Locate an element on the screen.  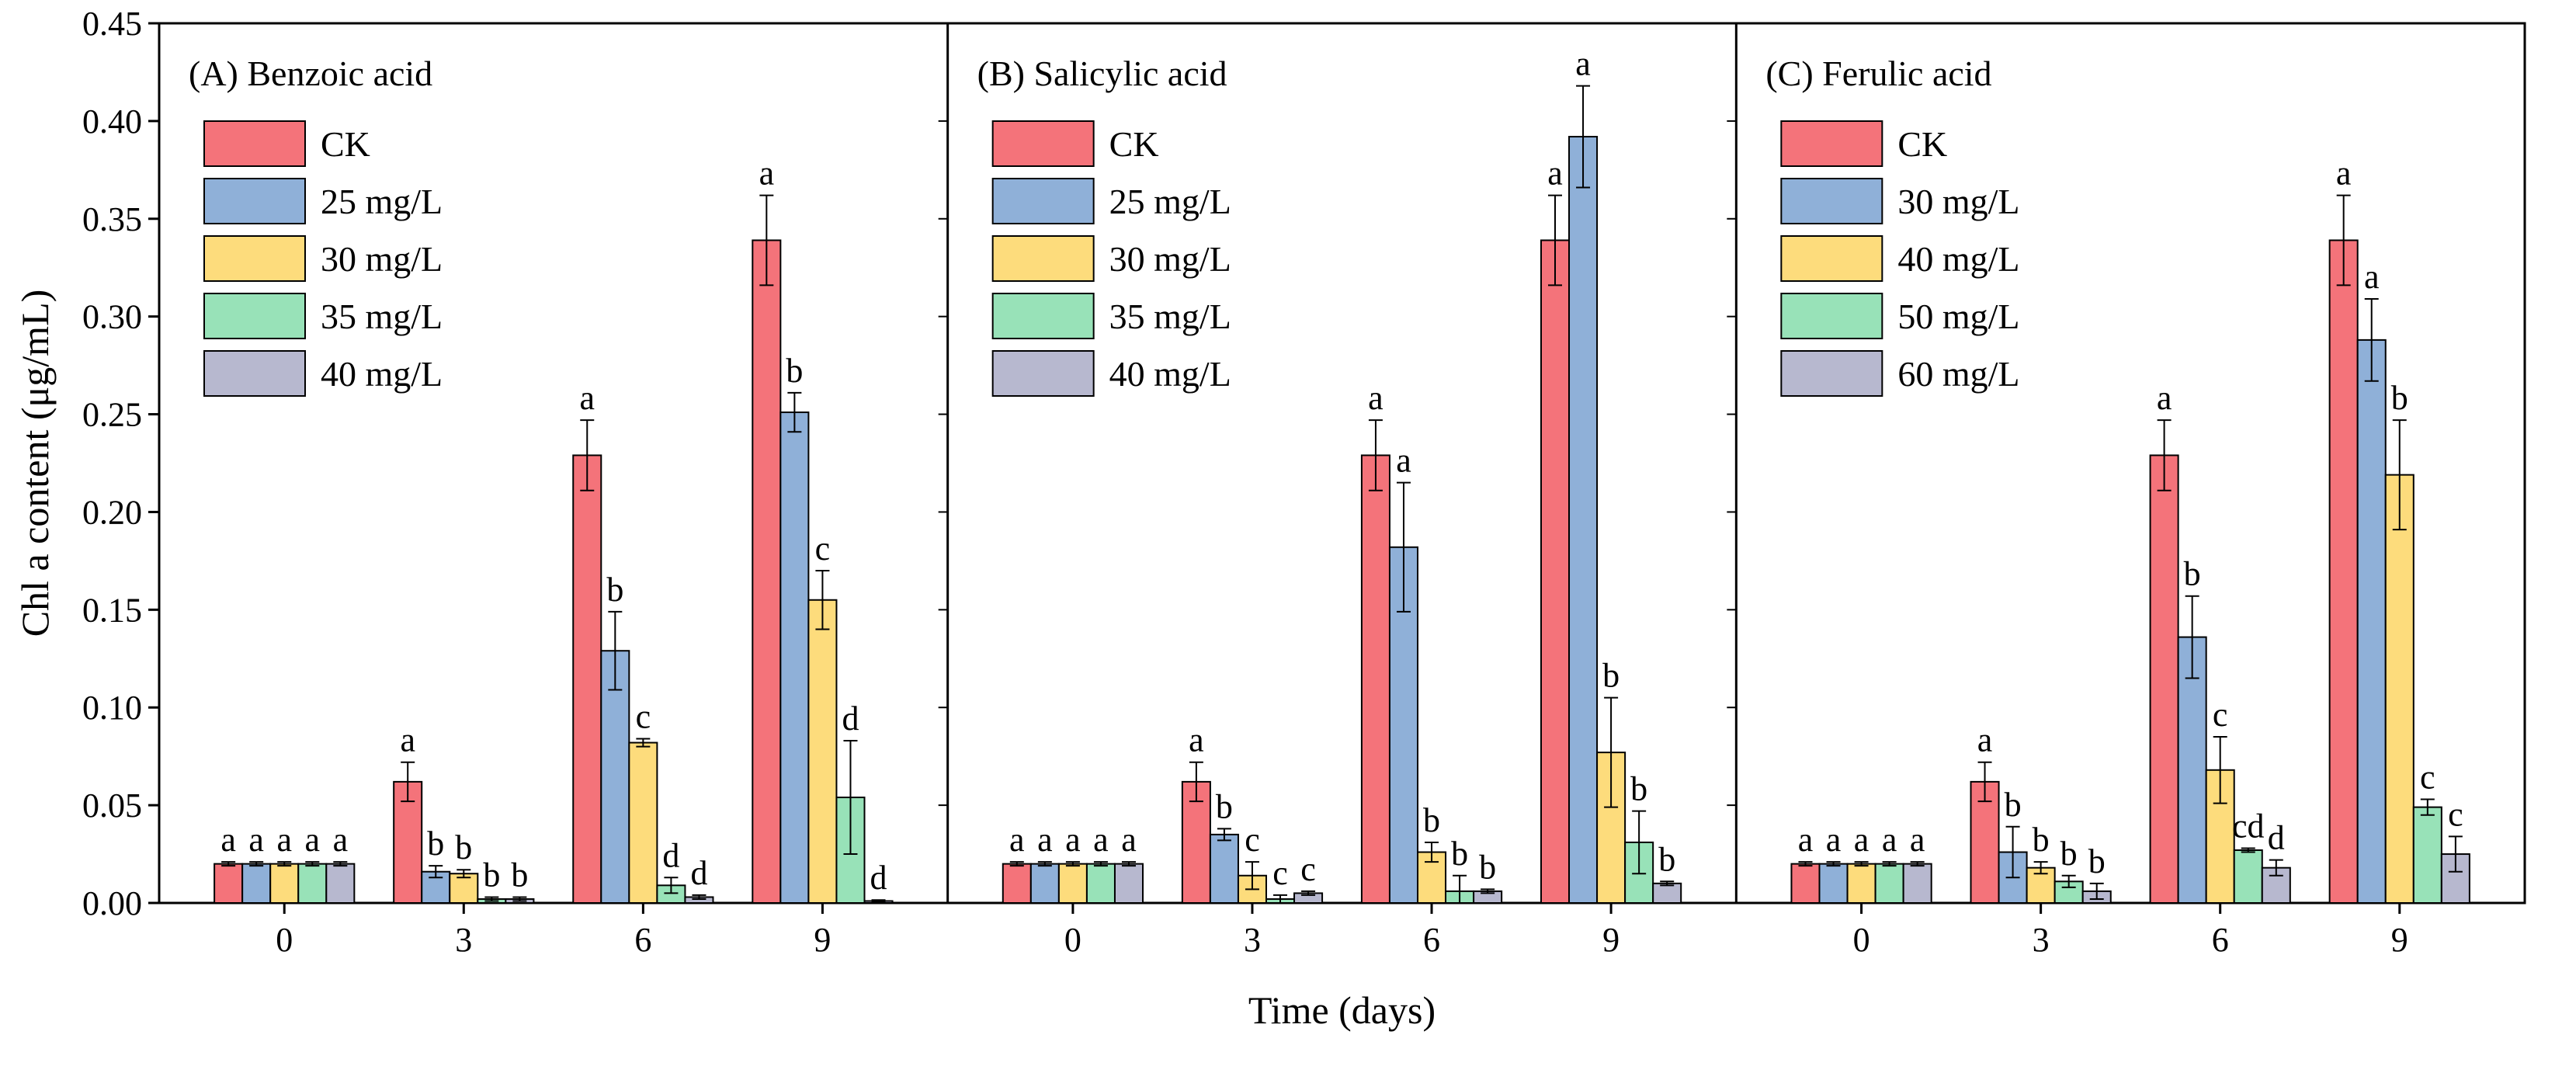
y-tick-label: 0.20 is located at coordinates (112, 512).